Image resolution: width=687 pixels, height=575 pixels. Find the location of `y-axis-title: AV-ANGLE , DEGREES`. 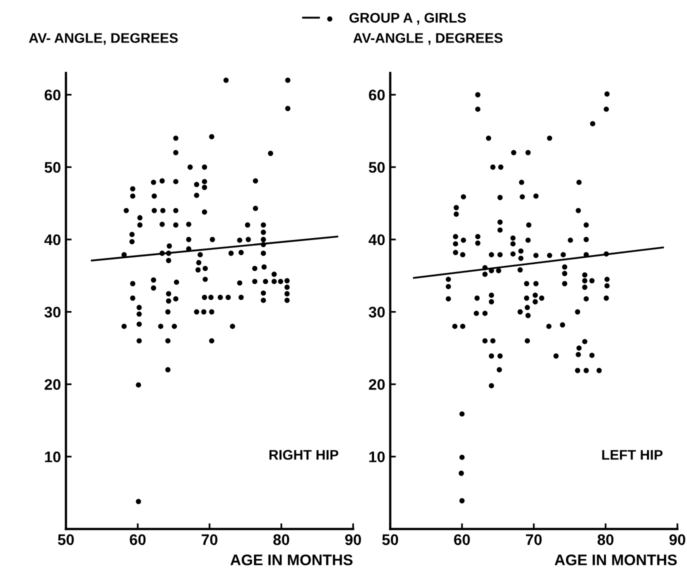

y-axis-title: AV-ANGLE , DEGREES is located at coordinates (428, 39).